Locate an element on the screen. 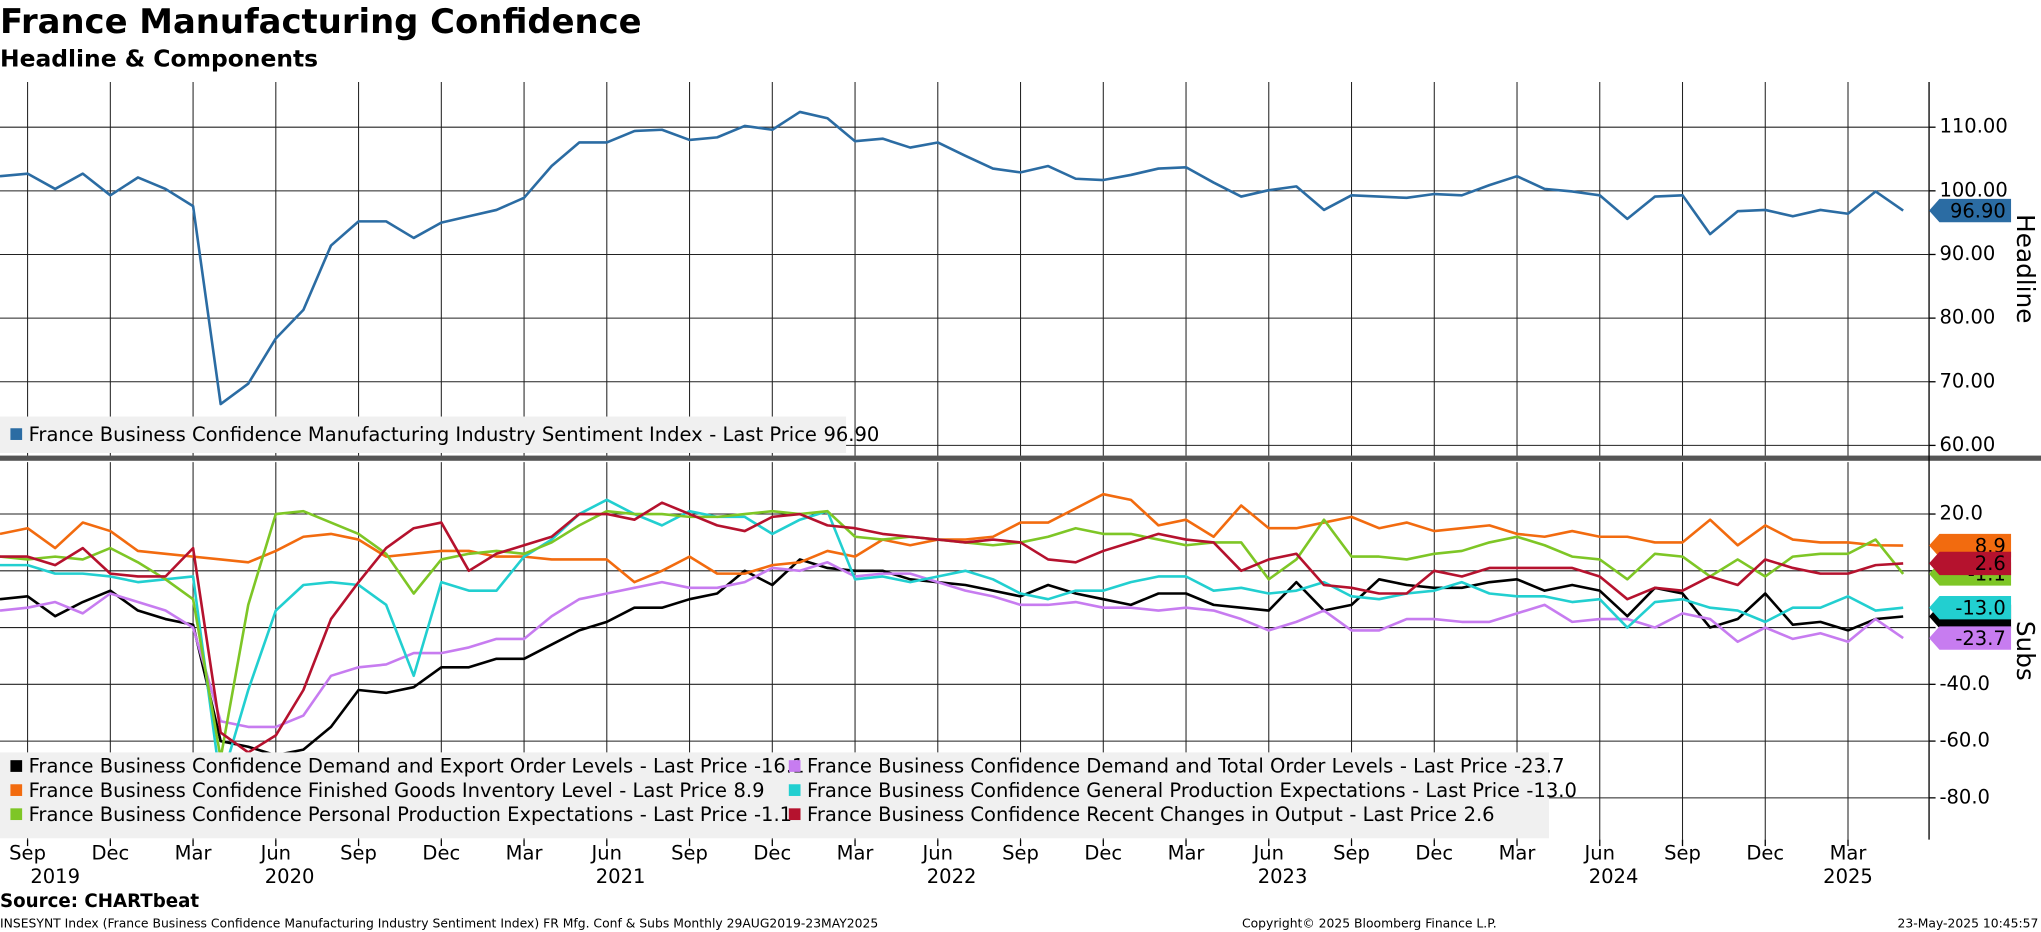  y-axis-title: Subs is located at coordinates (2025, 651).